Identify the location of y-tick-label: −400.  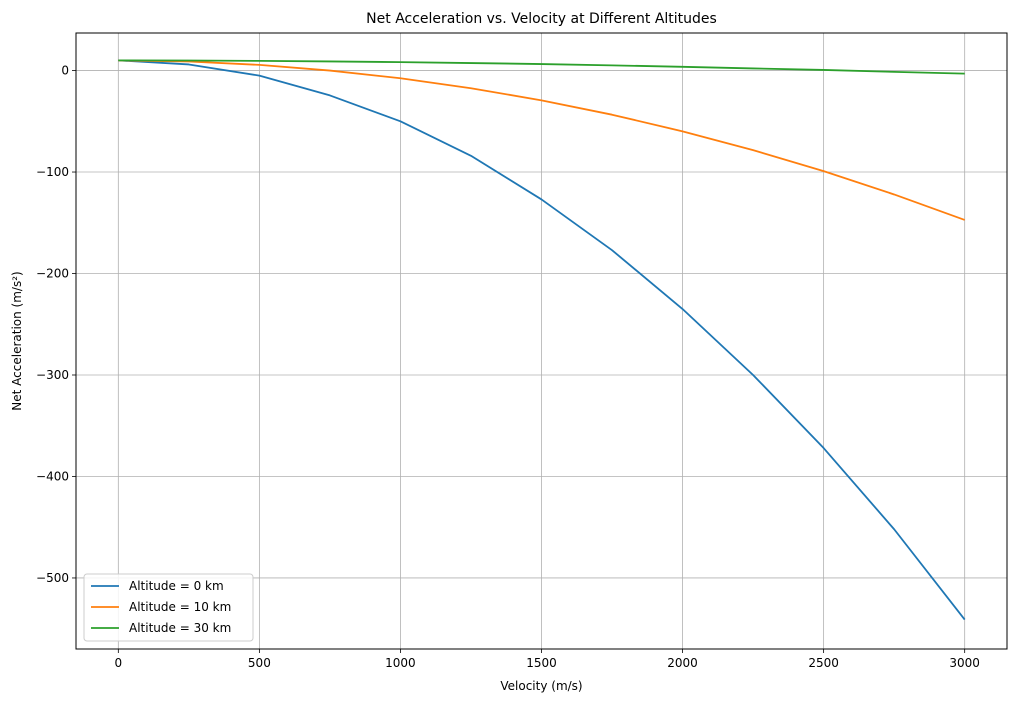
(52, 476).